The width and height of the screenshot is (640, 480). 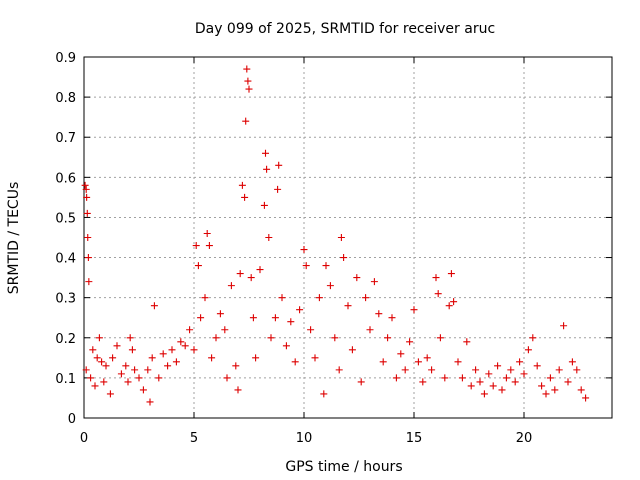 I want to click on y-tick-label: 0.2, so click(x=65, y=339).